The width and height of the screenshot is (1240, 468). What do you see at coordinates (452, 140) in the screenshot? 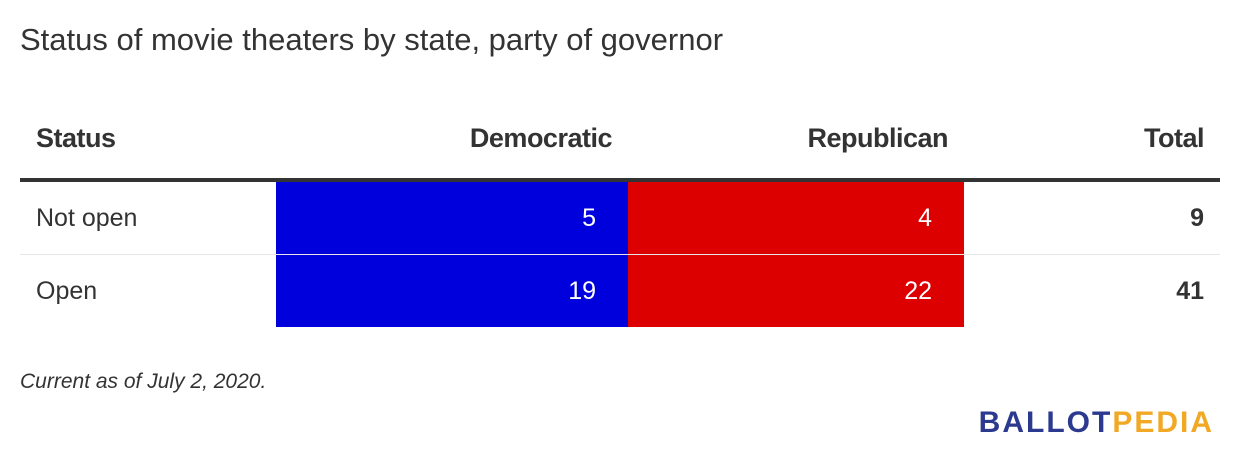
I see `column-header-democratic: Democratic` at bounding box center [452, 140].